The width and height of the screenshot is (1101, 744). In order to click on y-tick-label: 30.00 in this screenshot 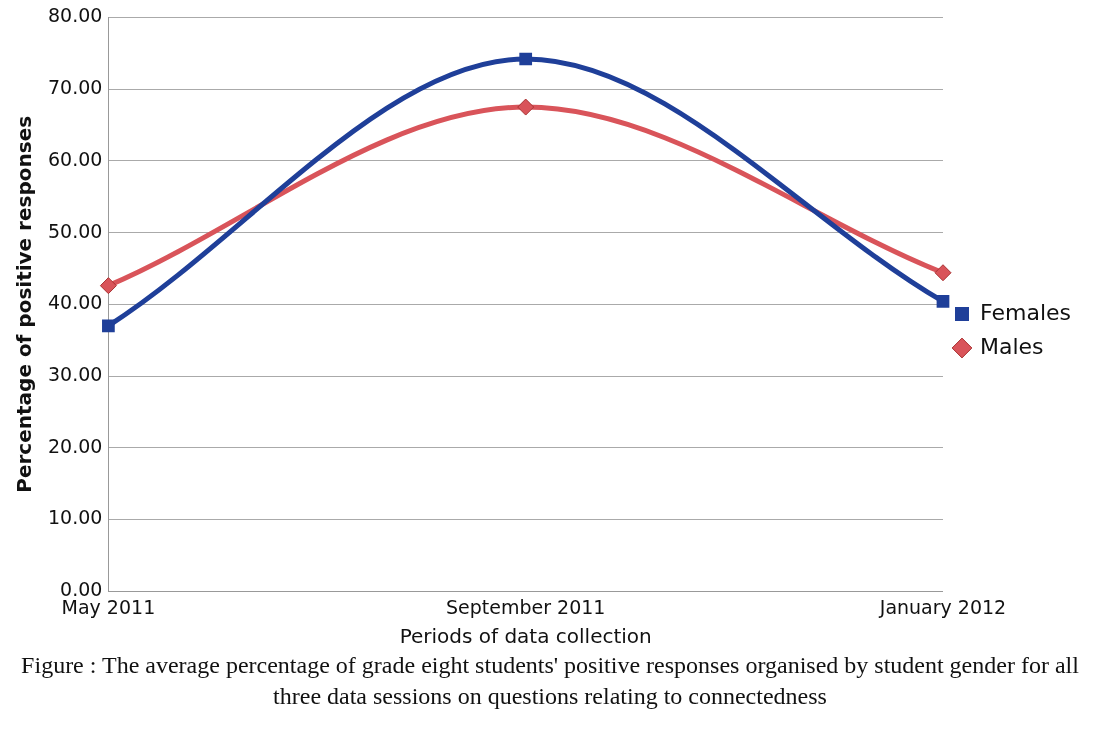, I will do `click(75, 373)`.